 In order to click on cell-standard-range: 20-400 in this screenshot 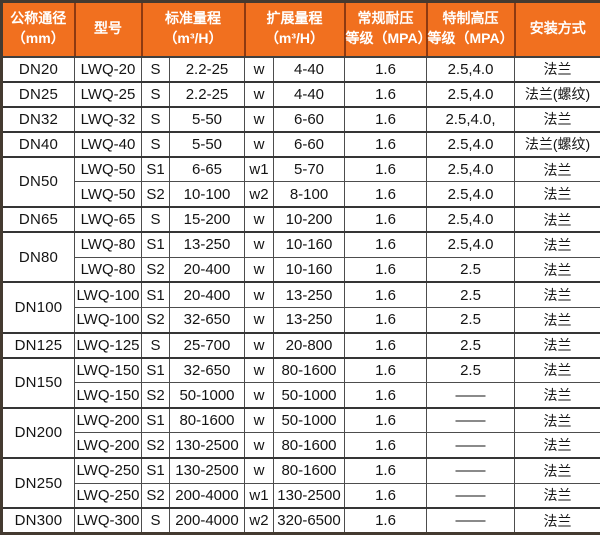, I will do `click(207, 269)`.